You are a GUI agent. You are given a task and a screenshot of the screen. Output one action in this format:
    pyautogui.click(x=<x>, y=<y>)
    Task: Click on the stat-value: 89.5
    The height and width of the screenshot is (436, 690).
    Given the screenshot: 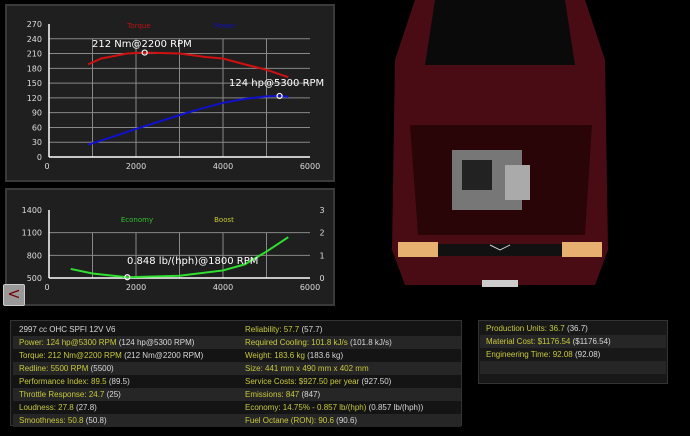 What is the action you would take?
    pyautogui.click(x=99, y=381)
    